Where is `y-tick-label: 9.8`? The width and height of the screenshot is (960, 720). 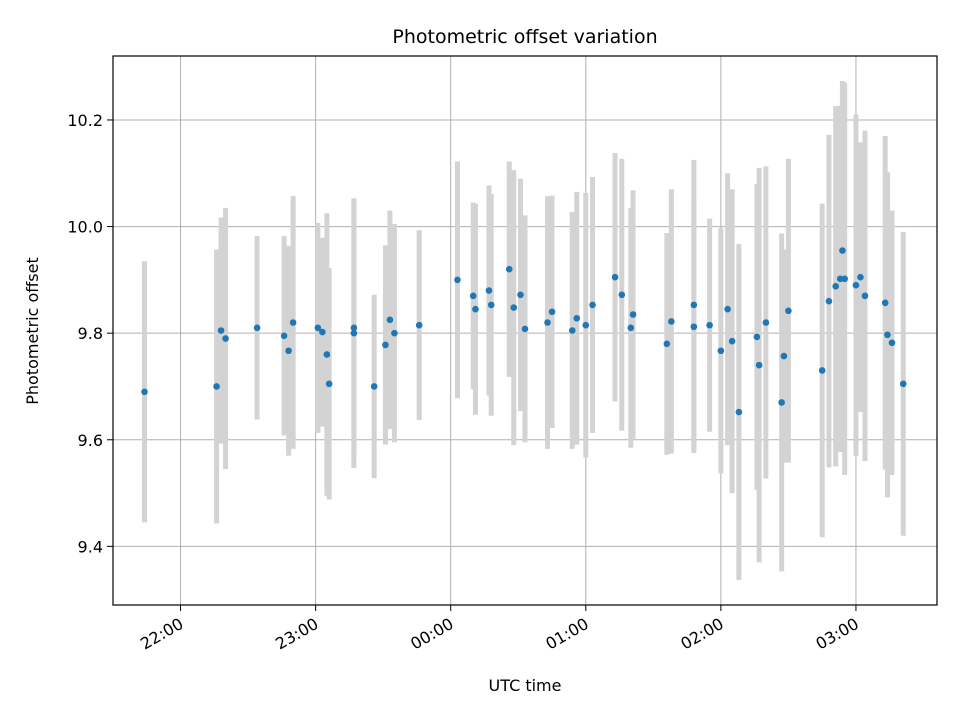 y-tick-label: 9.8 is located at coordinates (90, 333).